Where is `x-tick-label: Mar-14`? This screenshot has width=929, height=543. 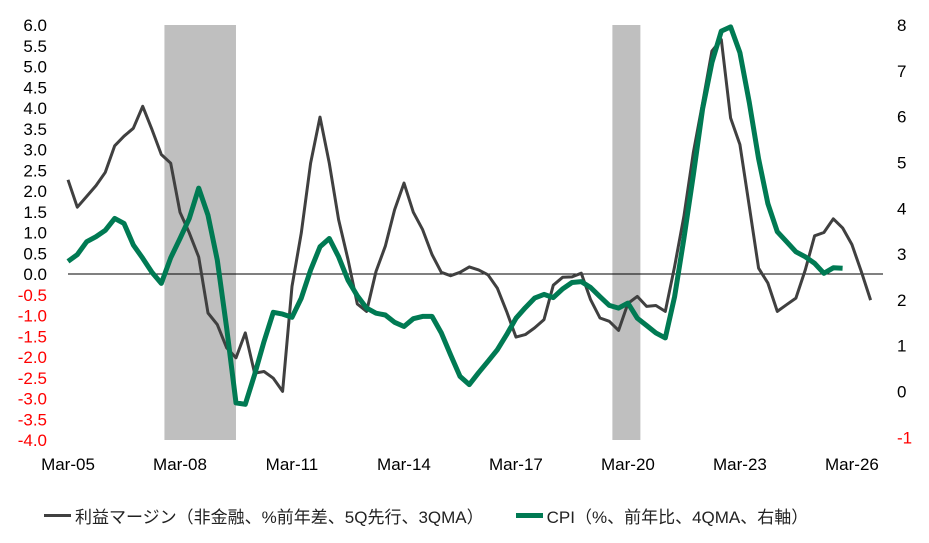
x-tick-label: Mar-14 is located at coordinates (404, 464).